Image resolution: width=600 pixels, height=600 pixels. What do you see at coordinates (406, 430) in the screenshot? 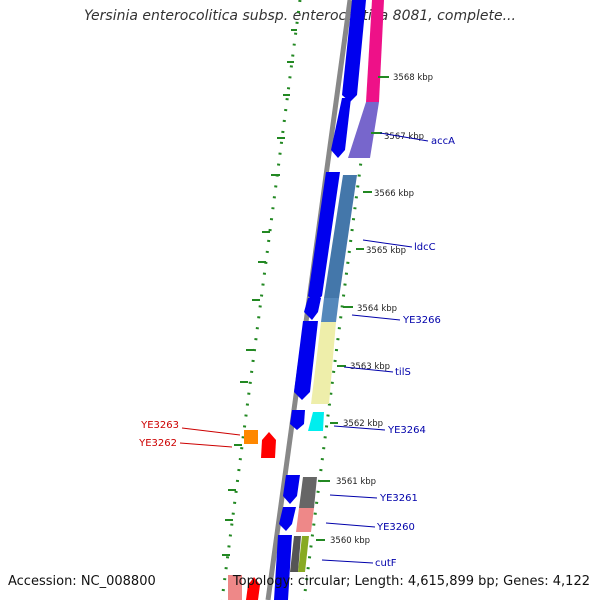
I see `gene-label-YE3264: YE3264` at bounding box center [406, 430].